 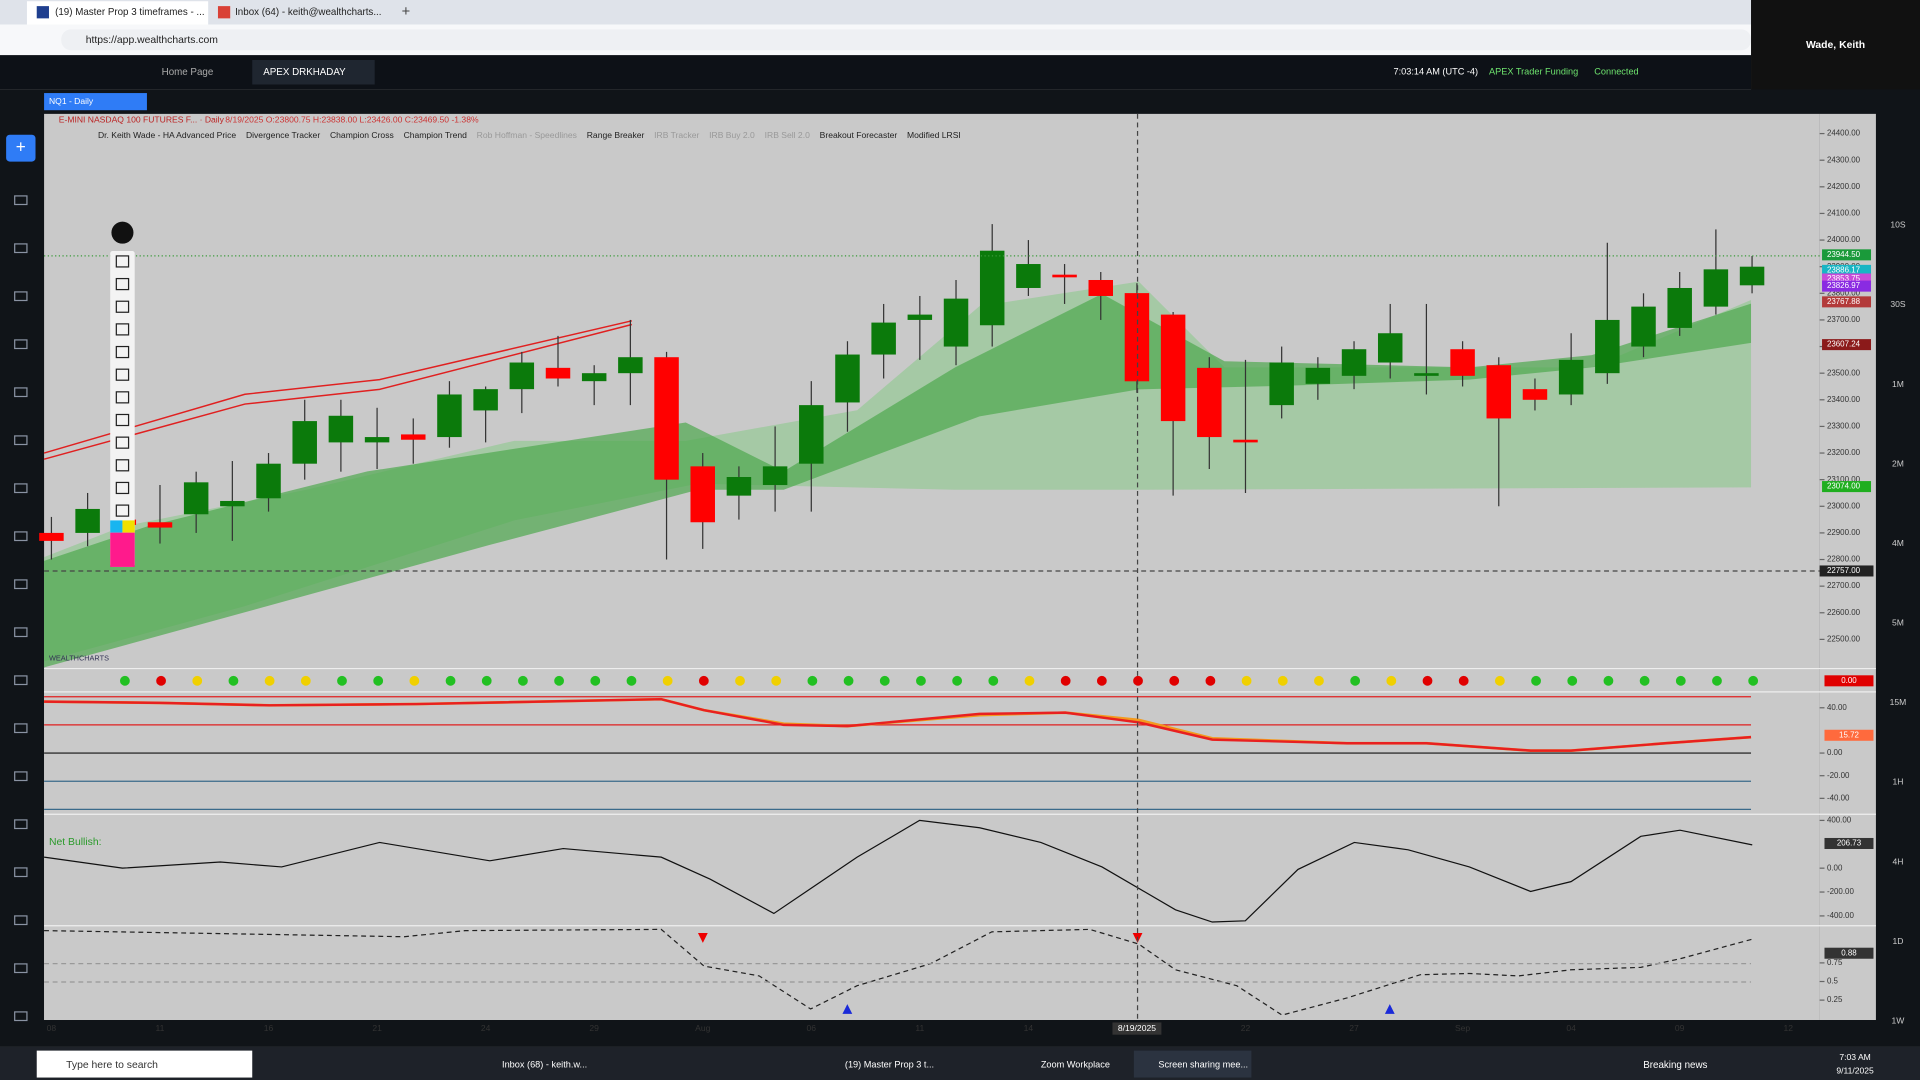 What do you see at coordinates (1899, 1020) in the screenshot?
I see `timeframe: 1W` at bounding box center [1899, 1020].